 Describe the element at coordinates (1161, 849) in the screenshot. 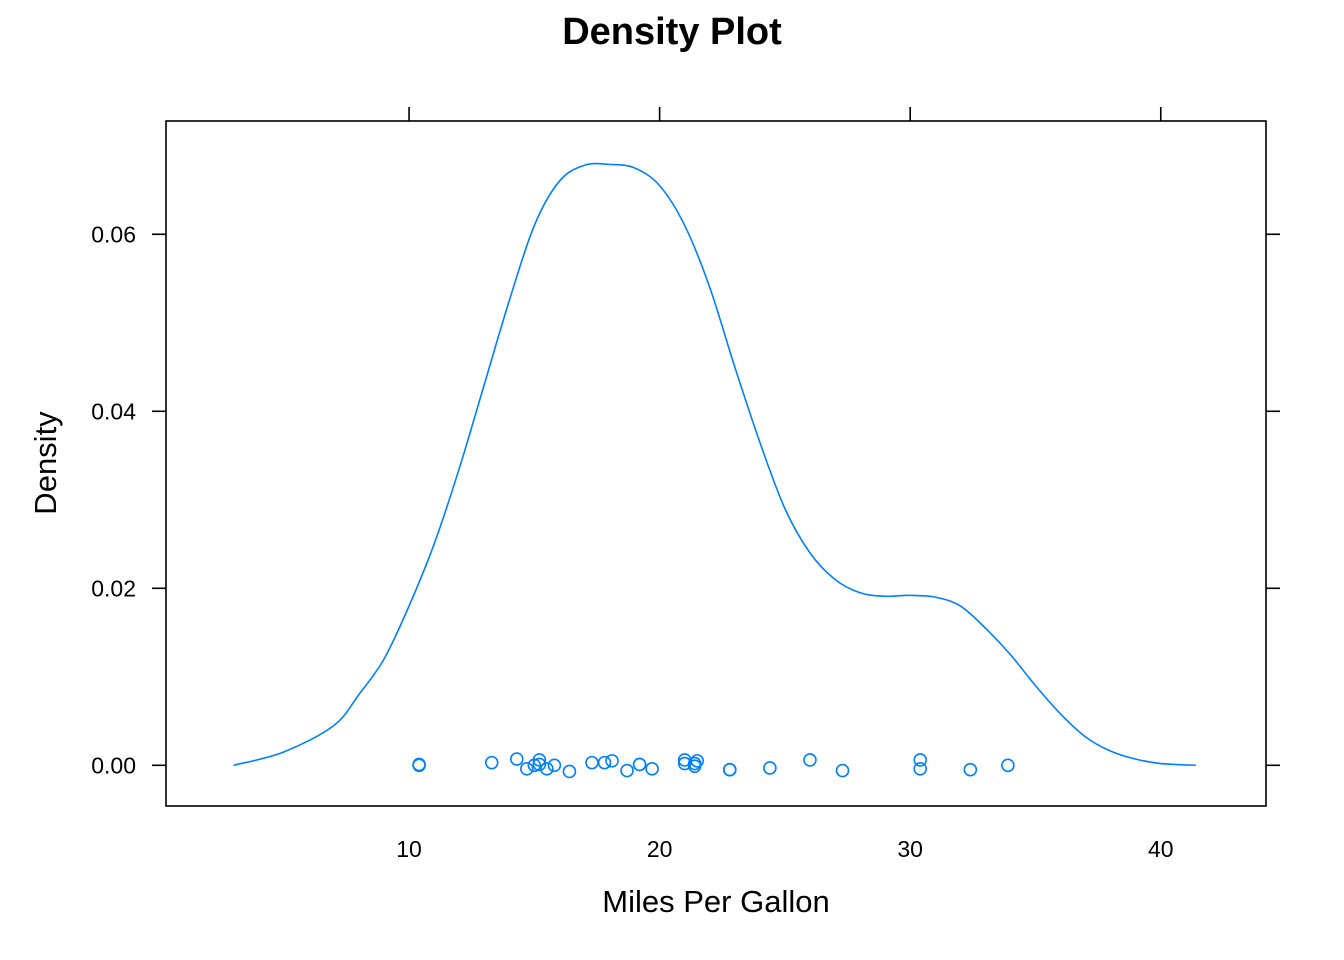

I see `x-tick-label: 40` at that location.